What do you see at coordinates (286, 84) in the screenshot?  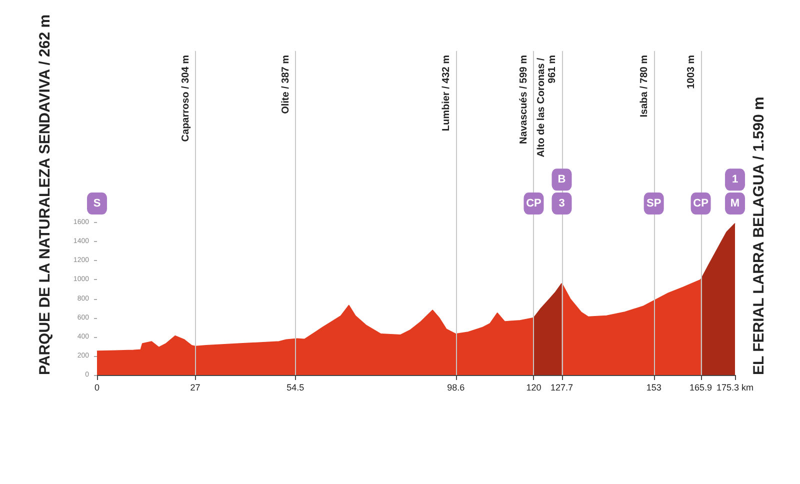 I see `ref-line-label: Olite / 387 m` at bounding box center [286, 84].